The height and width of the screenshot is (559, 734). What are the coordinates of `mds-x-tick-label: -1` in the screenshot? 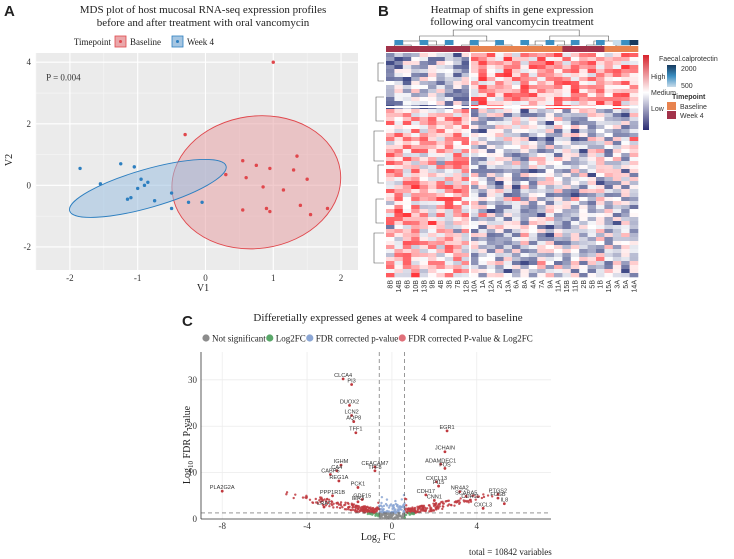 It's located at (138, 278).